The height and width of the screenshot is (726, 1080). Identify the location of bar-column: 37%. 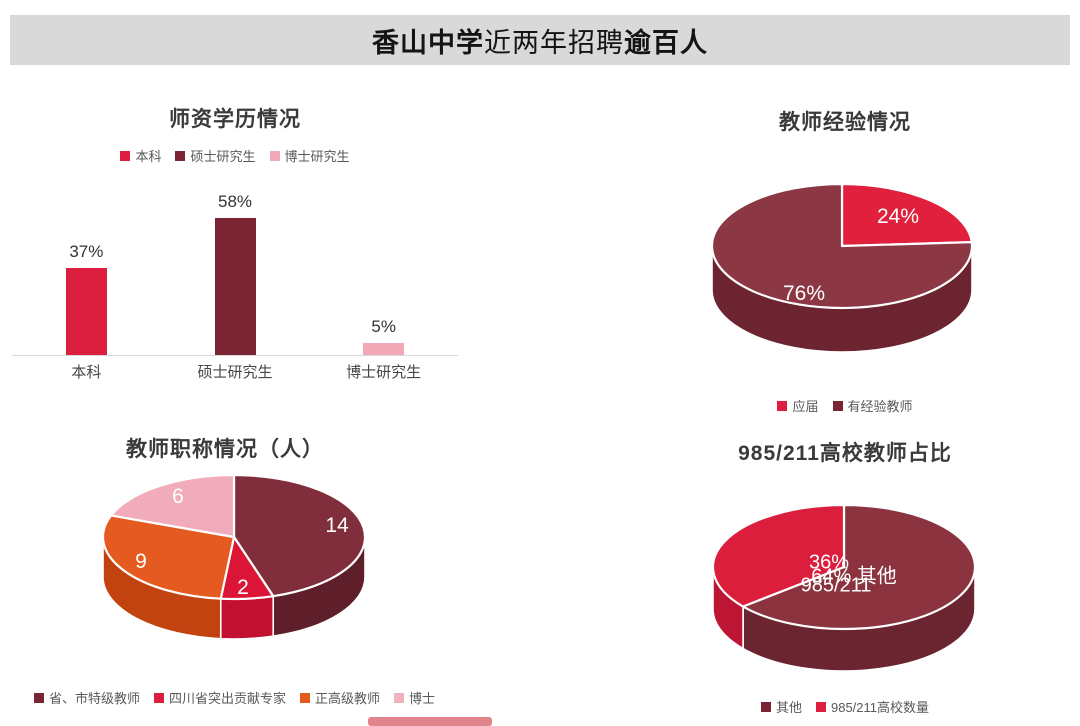
(86, 298).